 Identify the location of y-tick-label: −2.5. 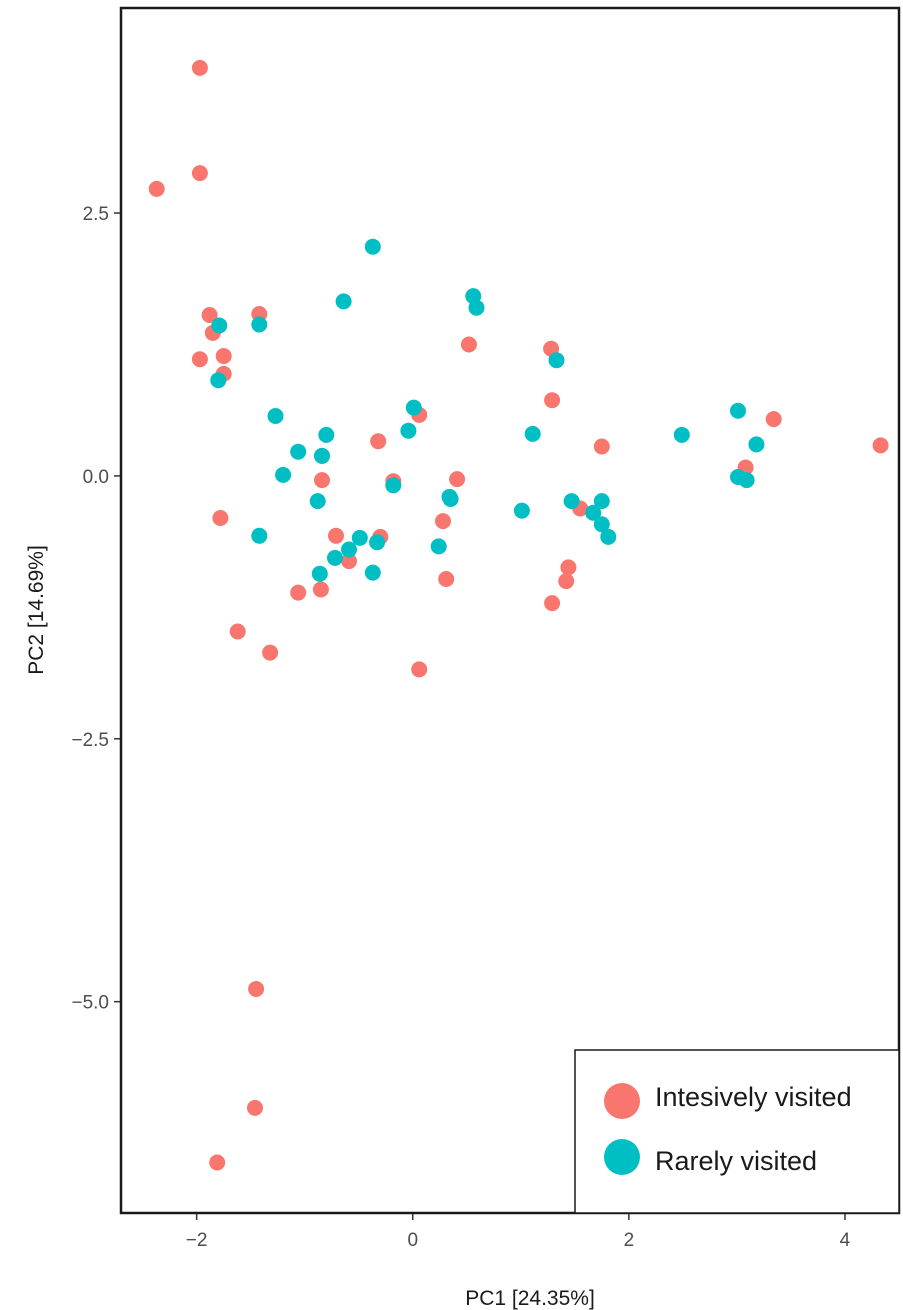
(90, 740).